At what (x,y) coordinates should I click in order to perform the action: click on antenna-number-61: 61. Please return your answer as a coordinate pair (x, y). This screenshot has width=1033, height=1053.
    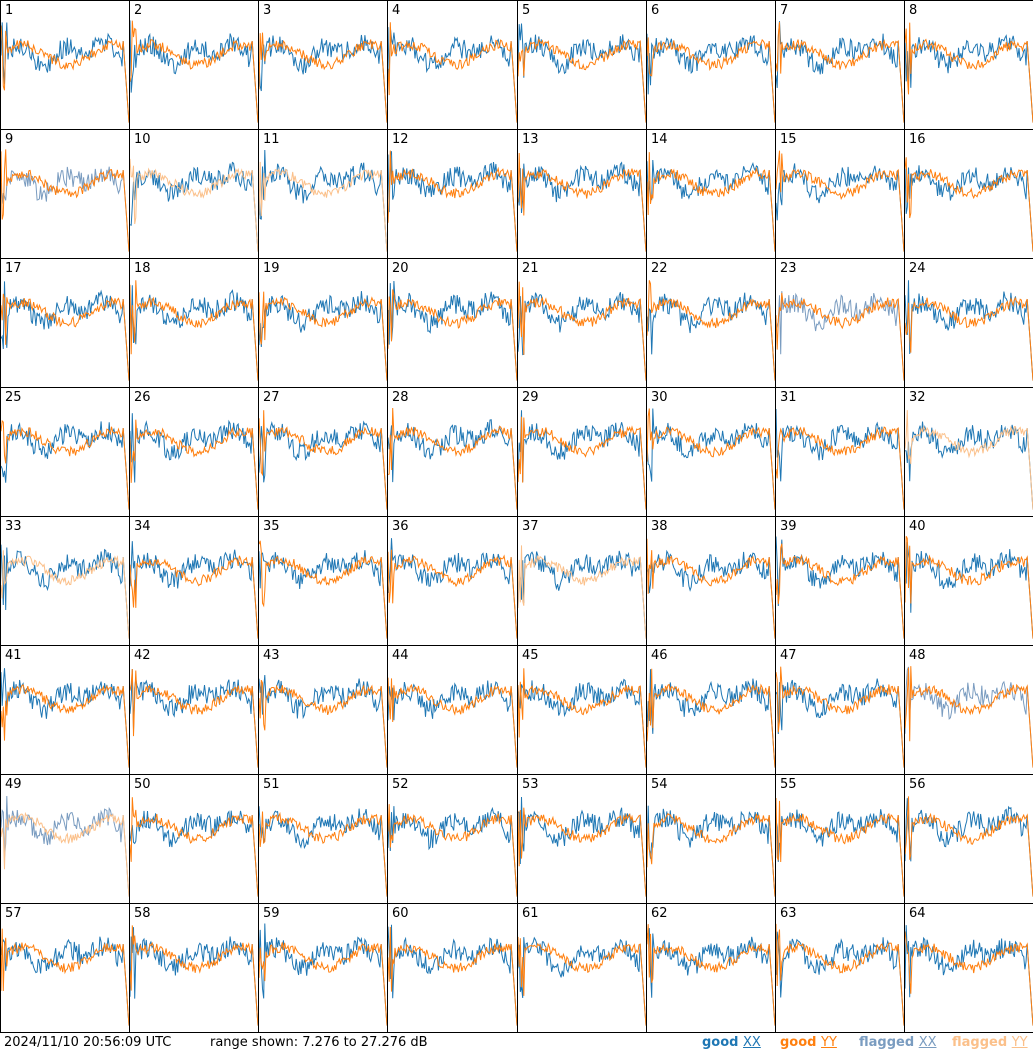
    Looking at the image, I should click on (530, 913).